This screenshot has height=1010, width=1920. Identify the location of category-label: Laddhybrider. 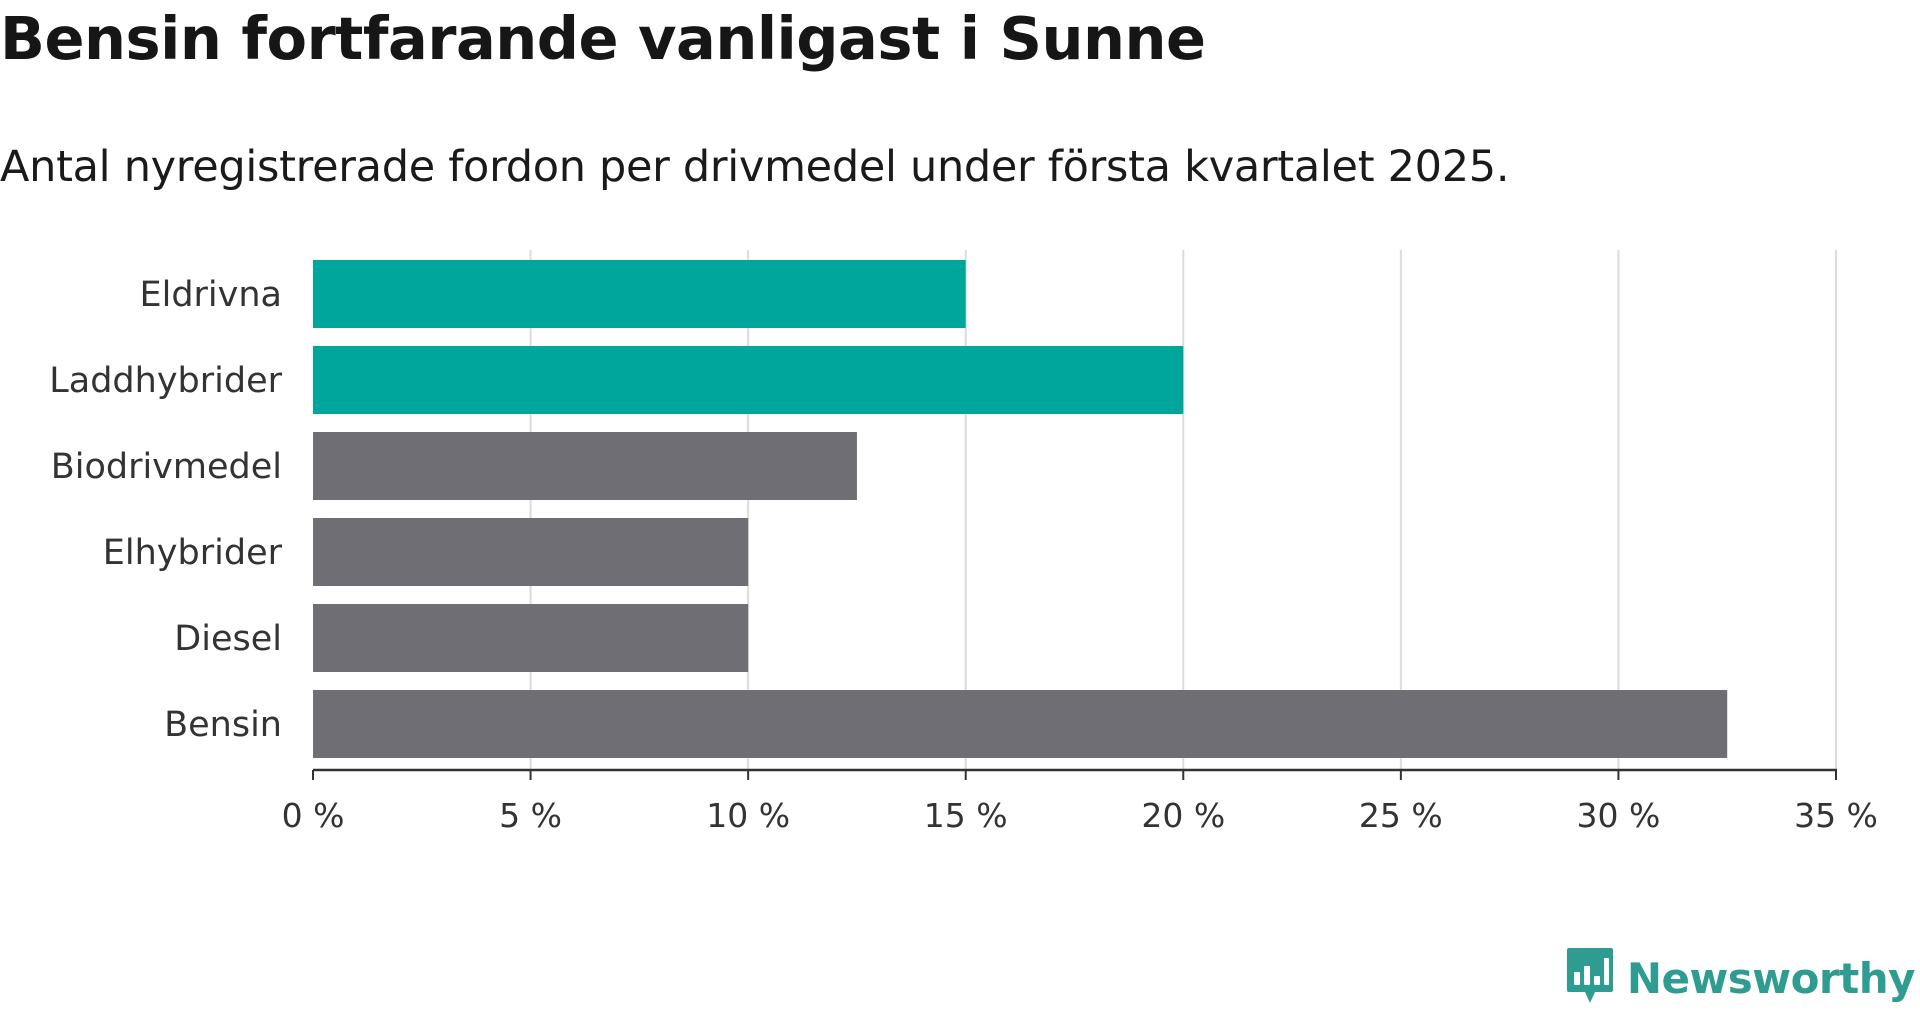
(165, 381).